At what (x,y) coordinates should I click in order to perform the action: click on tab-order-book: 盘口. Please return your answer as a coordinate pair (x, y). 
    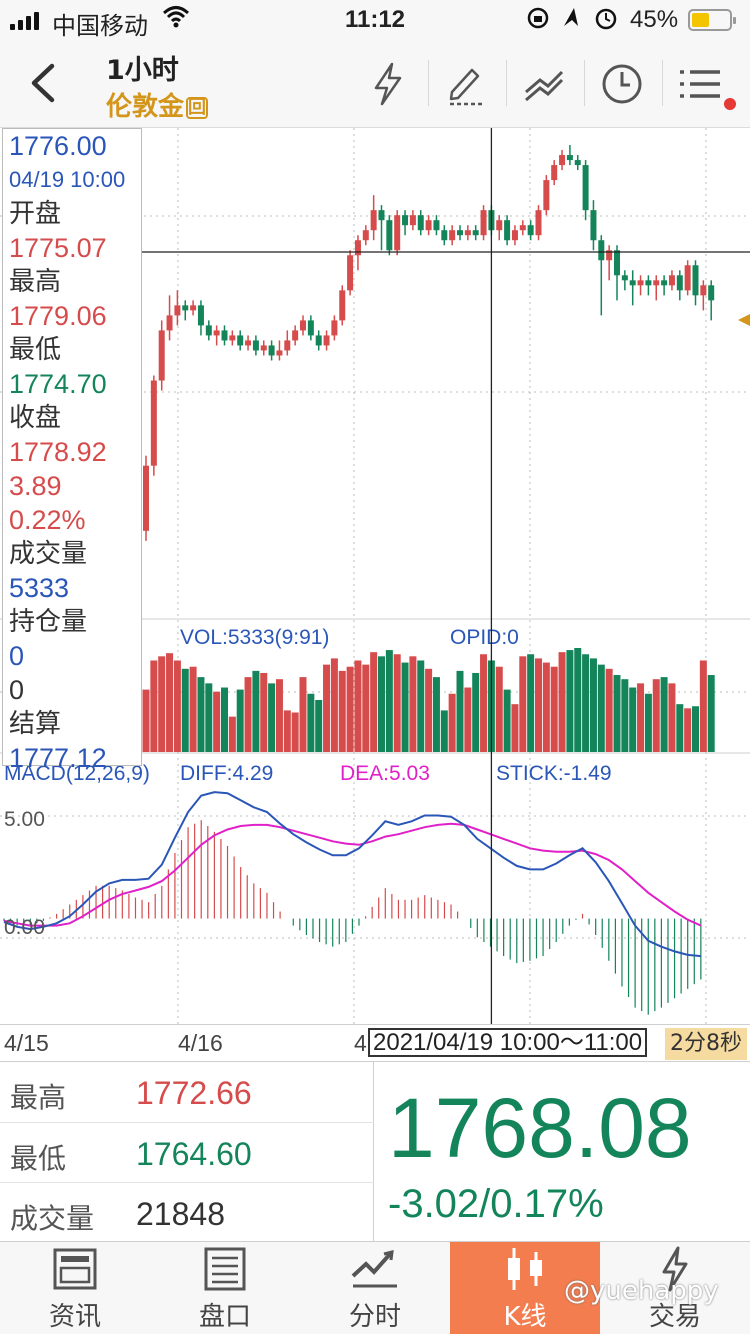
    Looking at the image, I should click on (225, 1288).